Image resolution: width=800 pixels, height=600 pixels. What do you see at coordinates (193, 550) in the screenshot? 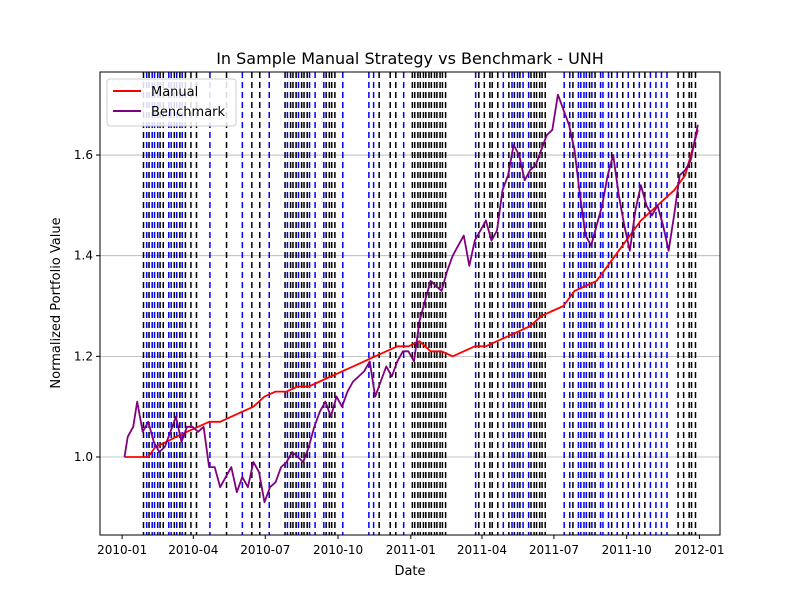
I see `x-tick-label: 2010-04` at bounding box center [193, 550].